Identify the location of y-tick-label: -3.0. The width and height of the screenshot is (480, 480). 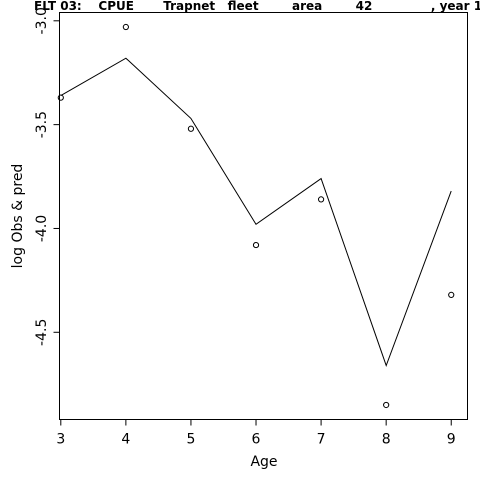
(42, 20).